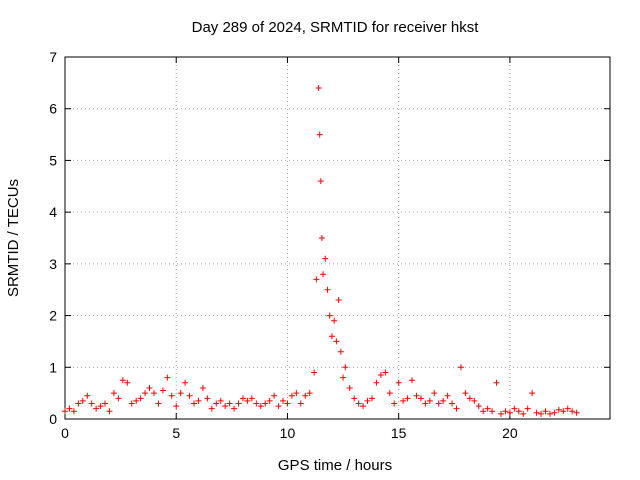 This screenshot has width=640, height=480. Describe the element at coordinates (399, 433) in the screenshot. I see `x-tick-label: 15` at that location.